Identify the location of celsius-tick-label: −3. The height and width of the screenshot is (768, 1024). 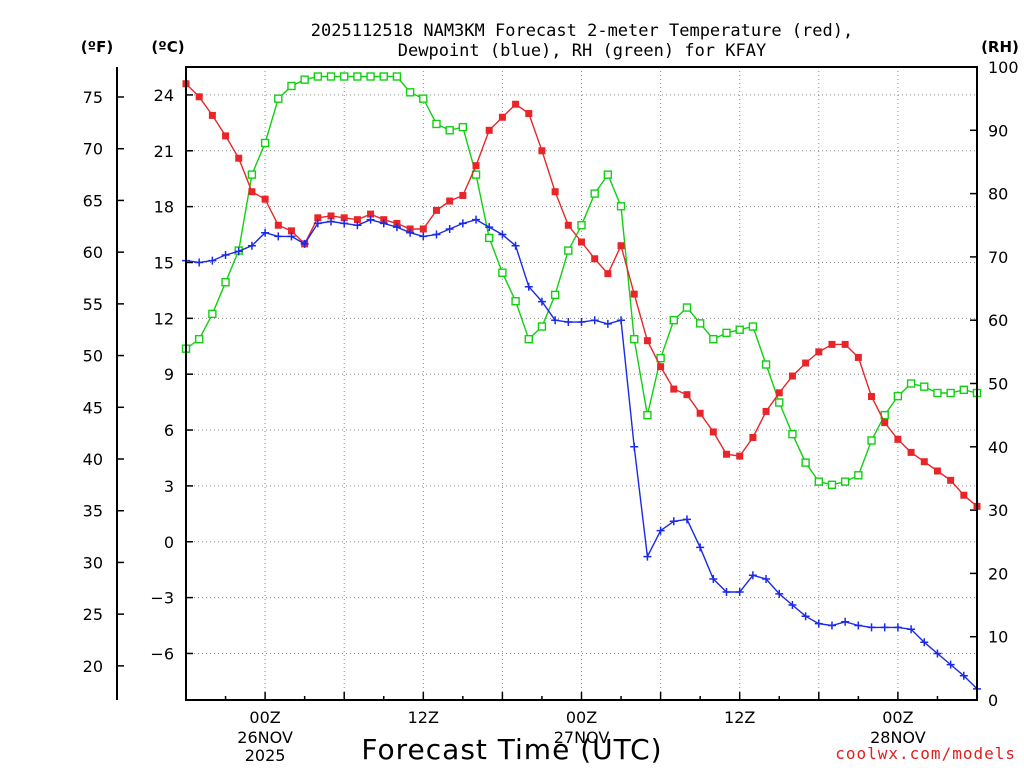
(162, 598).